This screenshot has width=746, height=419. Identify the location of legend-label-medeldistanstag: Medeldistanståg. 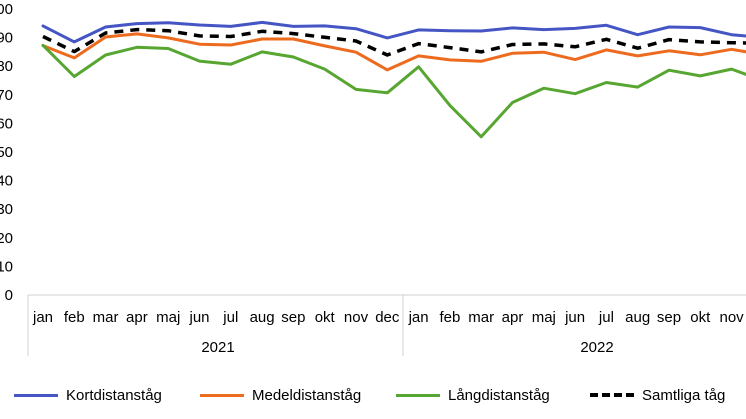
(307, 395).